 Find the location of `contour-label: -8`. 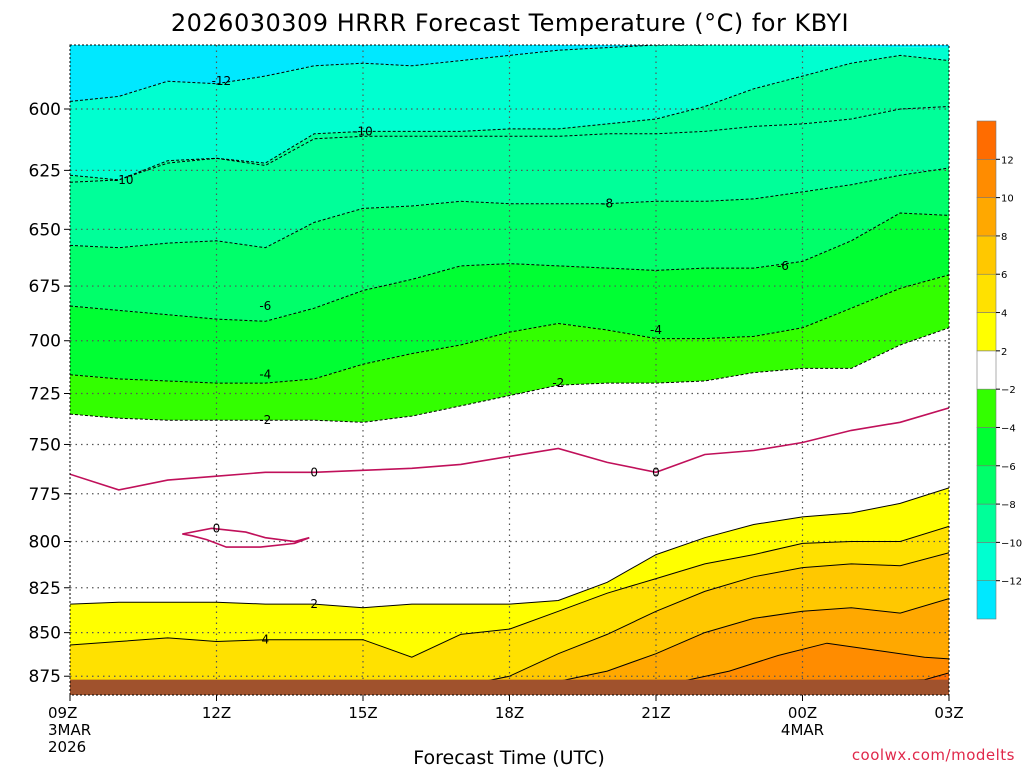

contour-label: -8 is located at coordinates (607, 204).